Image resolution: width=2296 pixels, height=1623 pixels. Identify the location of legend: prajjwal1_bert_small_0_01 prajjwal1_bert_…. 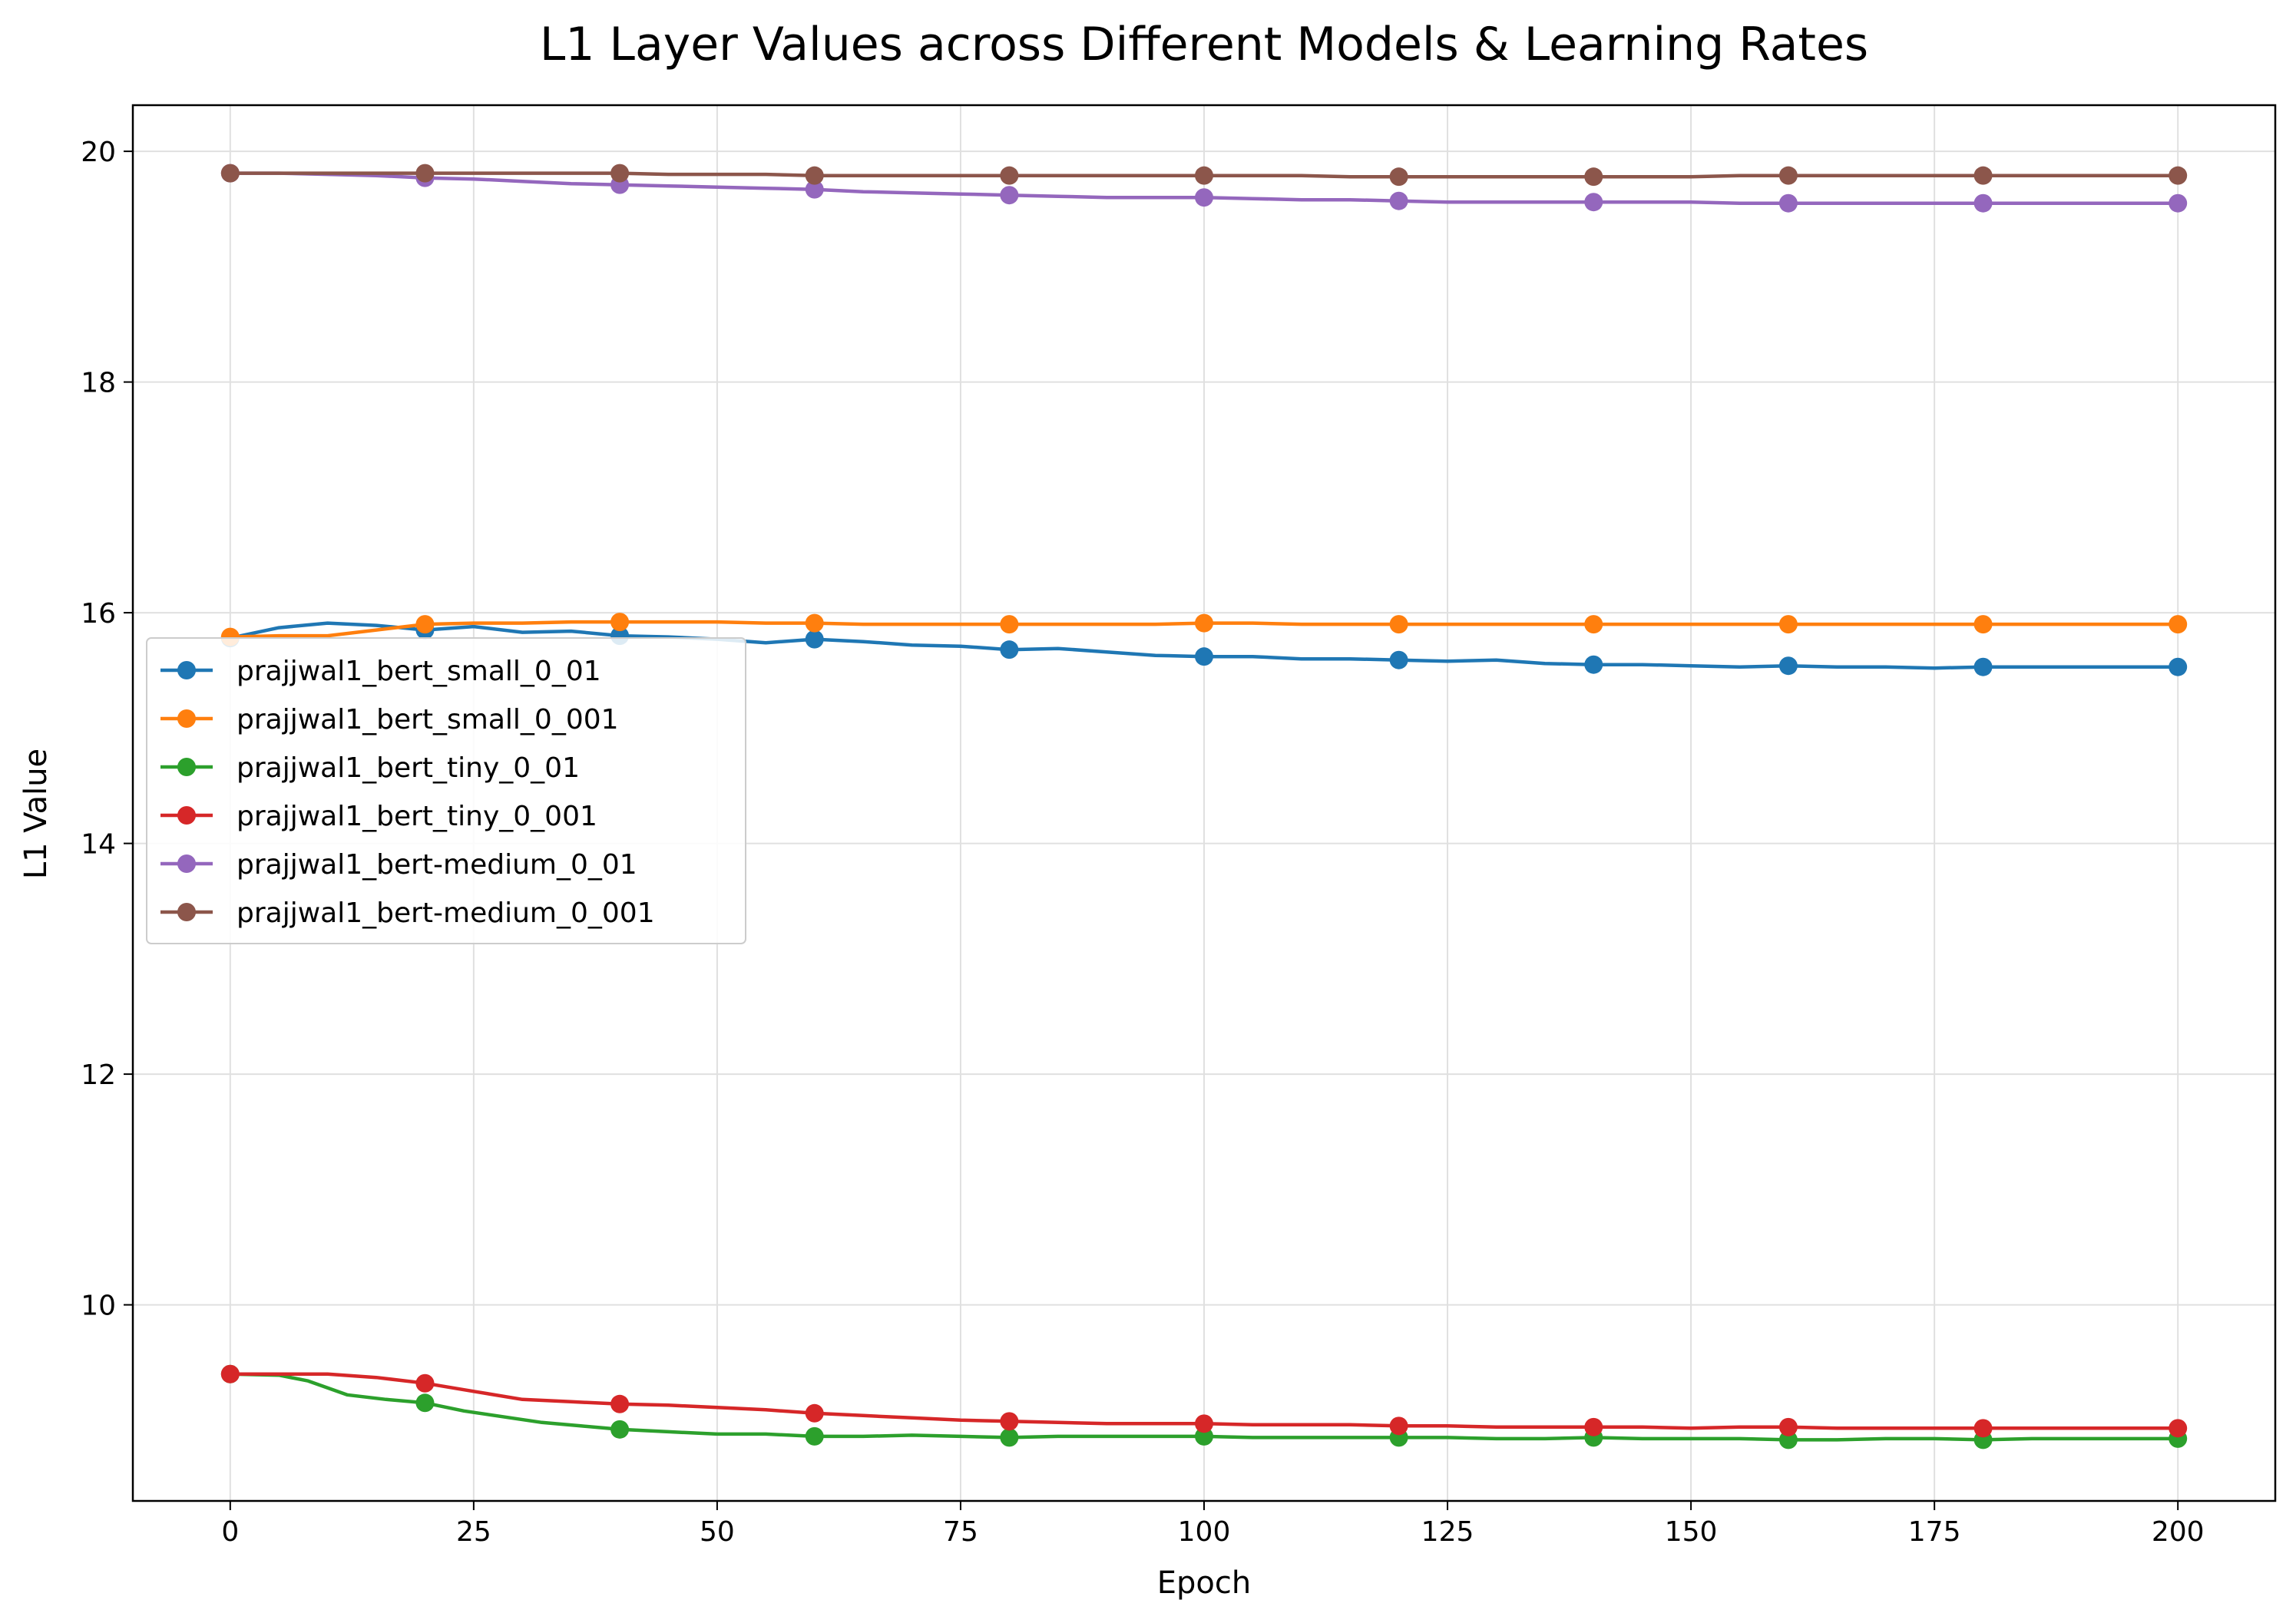
(446, 790).